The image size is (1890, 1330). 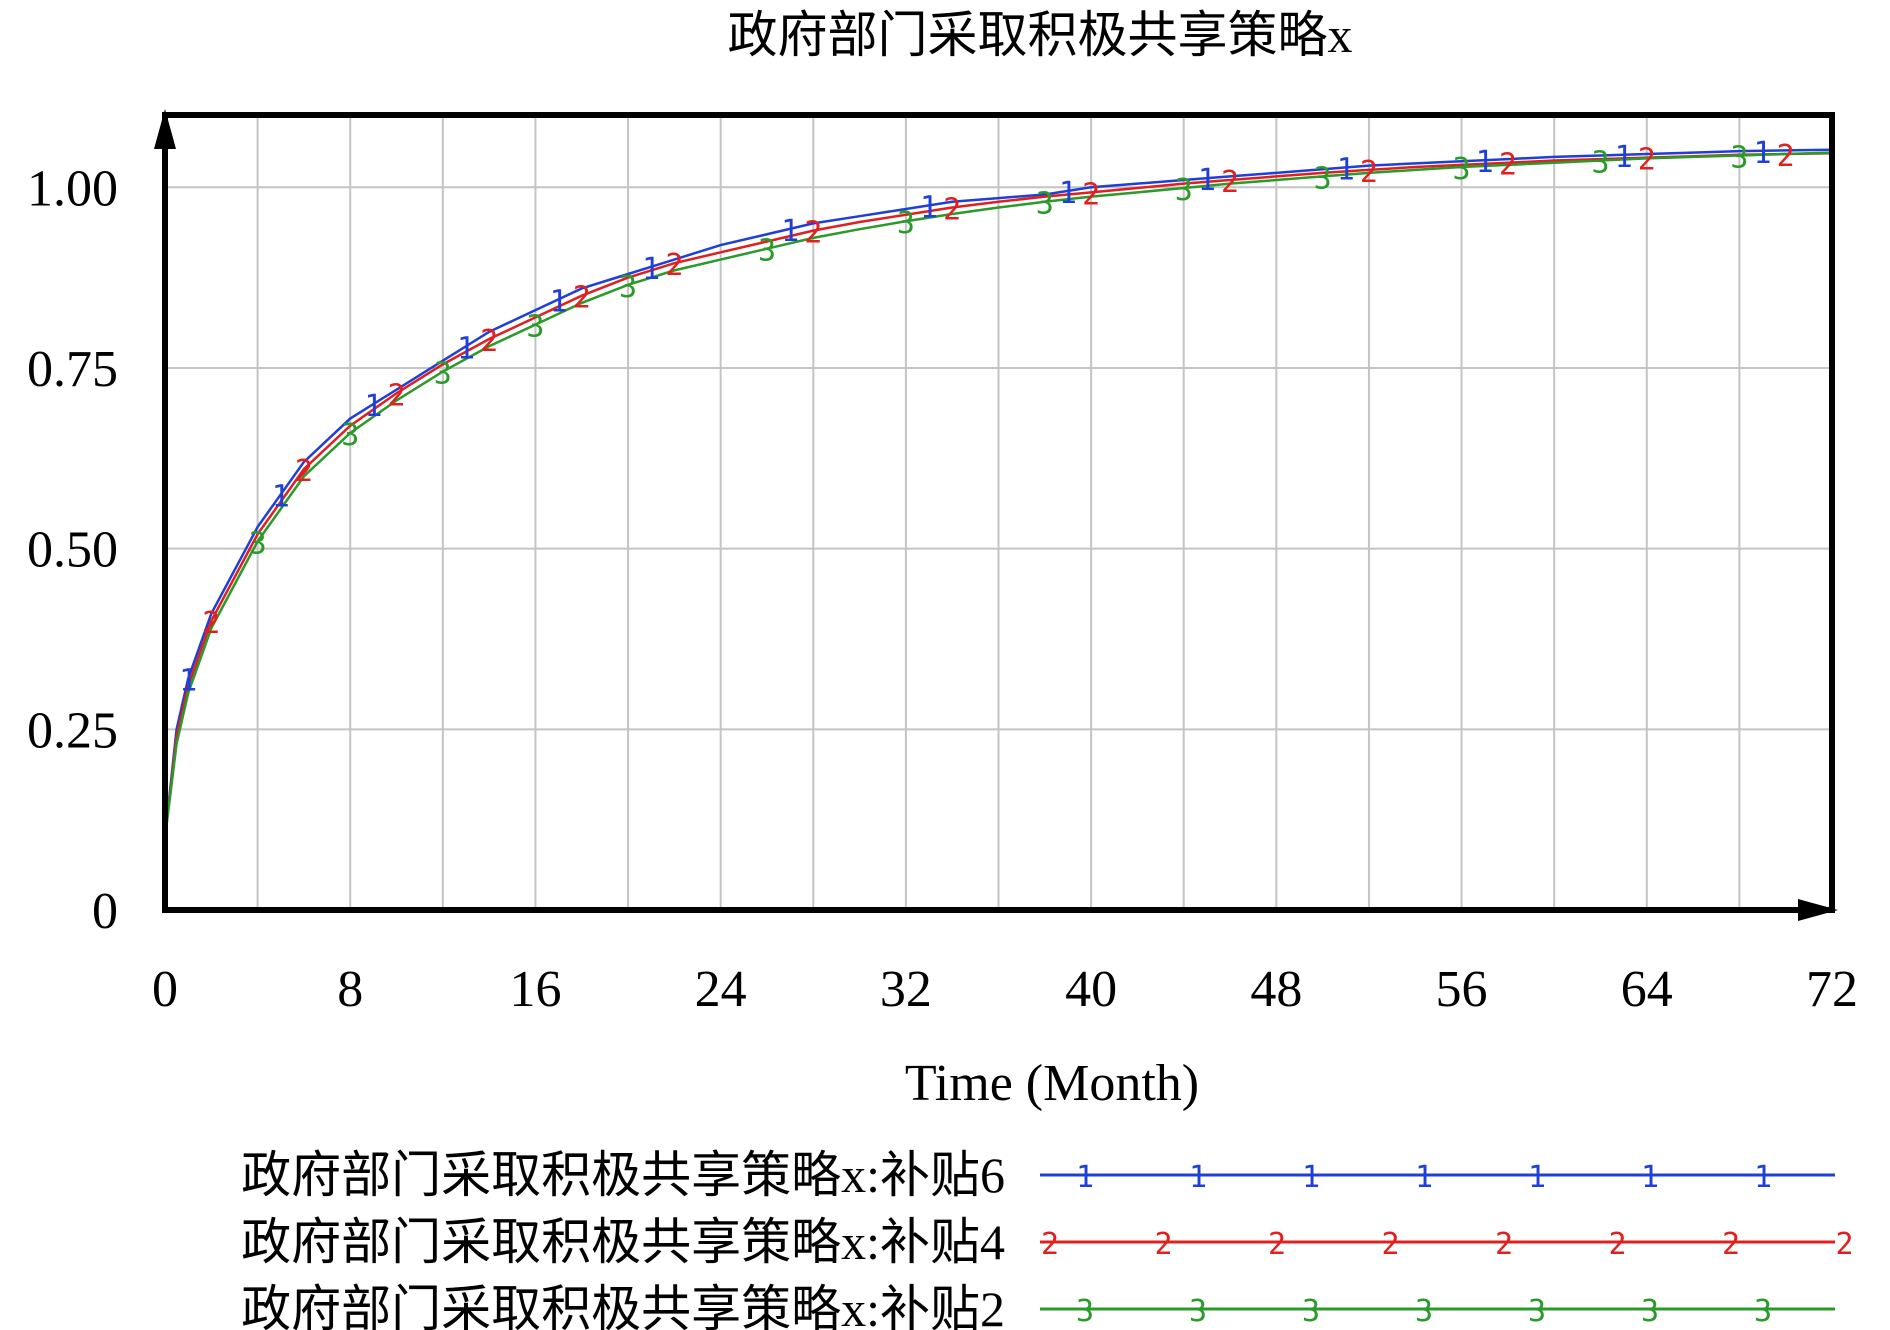 What do you see at coordinates (535, 989) in the screenshot?
I see `x-tick-label: 16` at bounding box center [535, 989].